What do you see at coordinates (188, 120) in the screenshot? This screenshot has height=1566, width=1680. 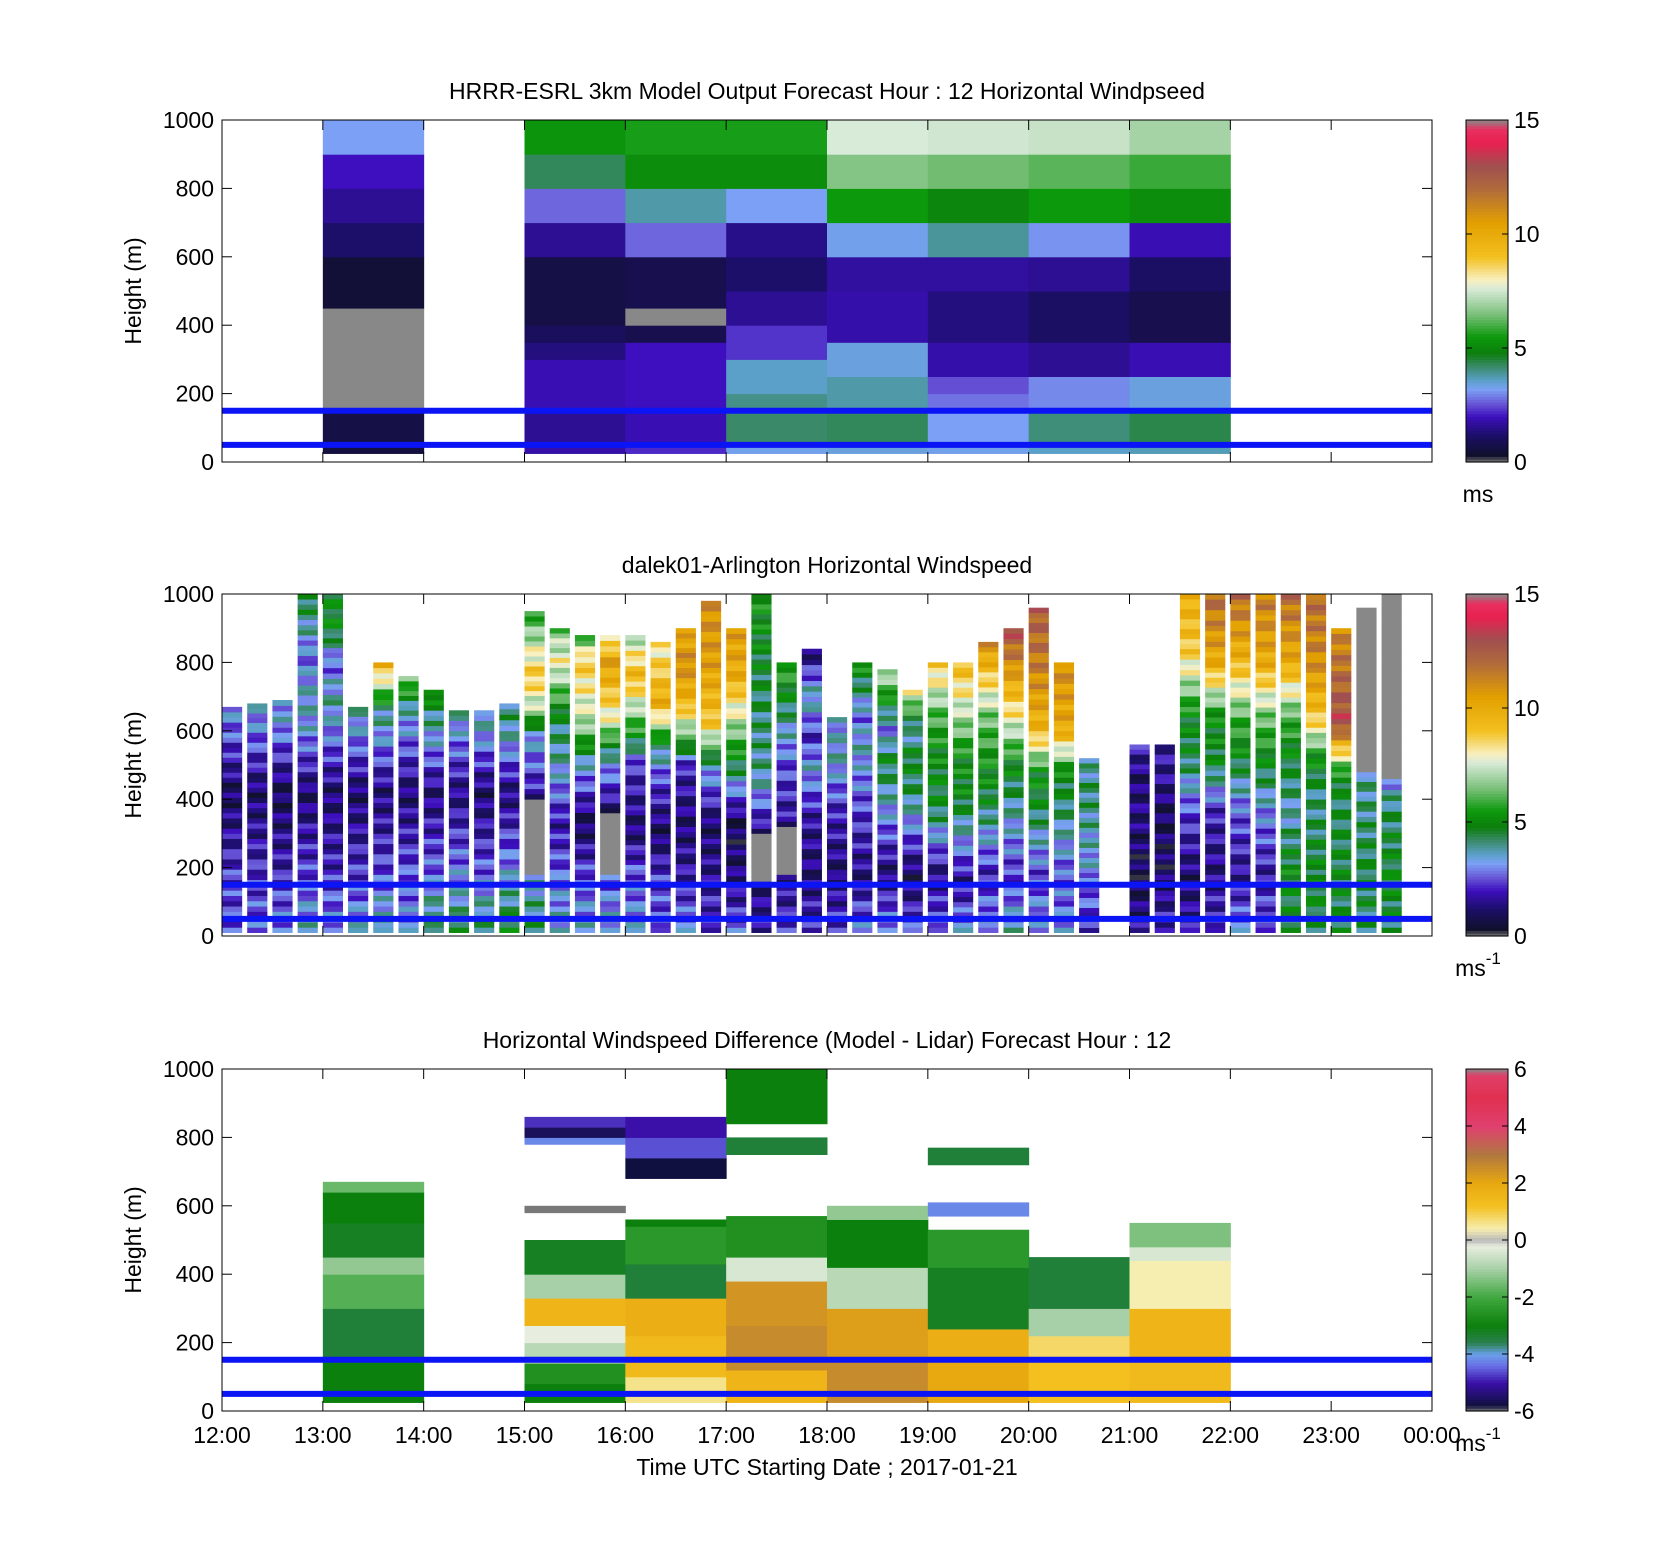 I see `y-tick-label: 1000` at bounding box center [188, 120].